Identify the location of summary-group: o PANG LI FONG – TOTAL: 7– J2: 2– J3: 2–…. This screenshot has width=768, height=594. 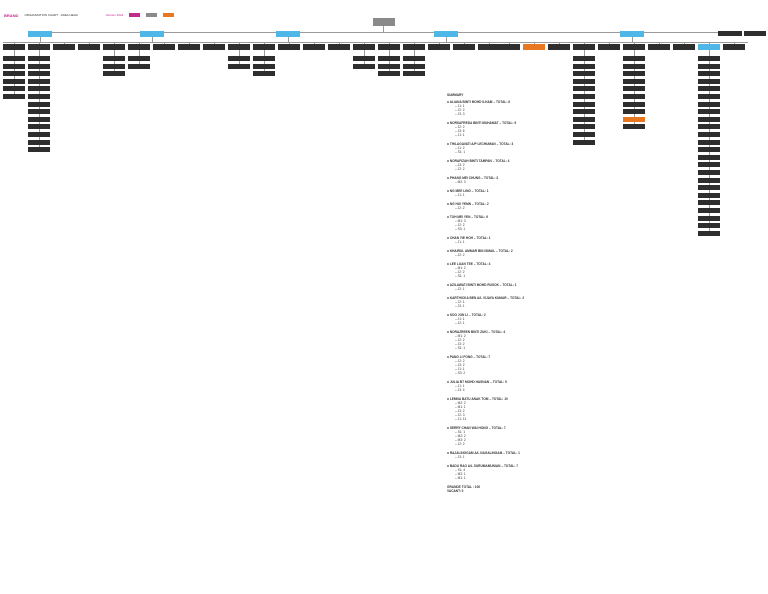
(517, 365).